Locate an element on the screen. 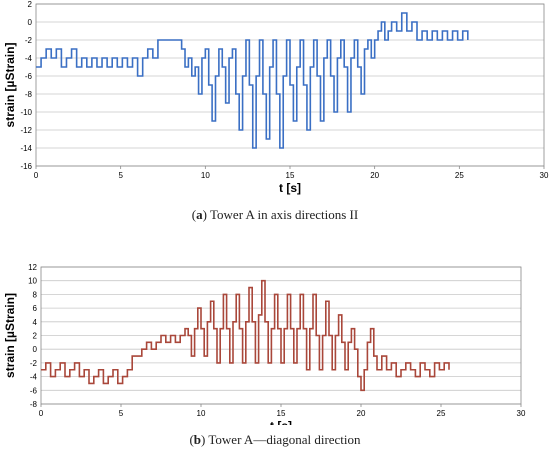  y-tick-label: 6 is located at coordinates (35, 308).